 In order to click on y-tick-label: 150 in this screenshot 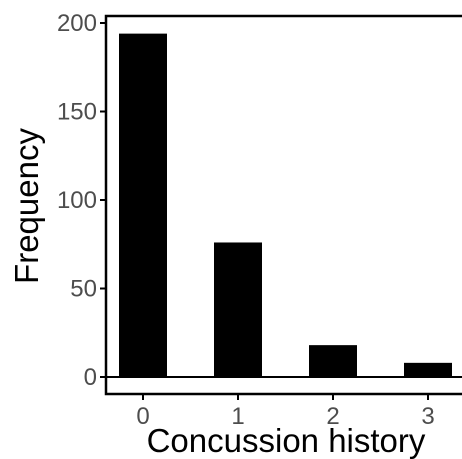, I will do `click(77, 112)`.